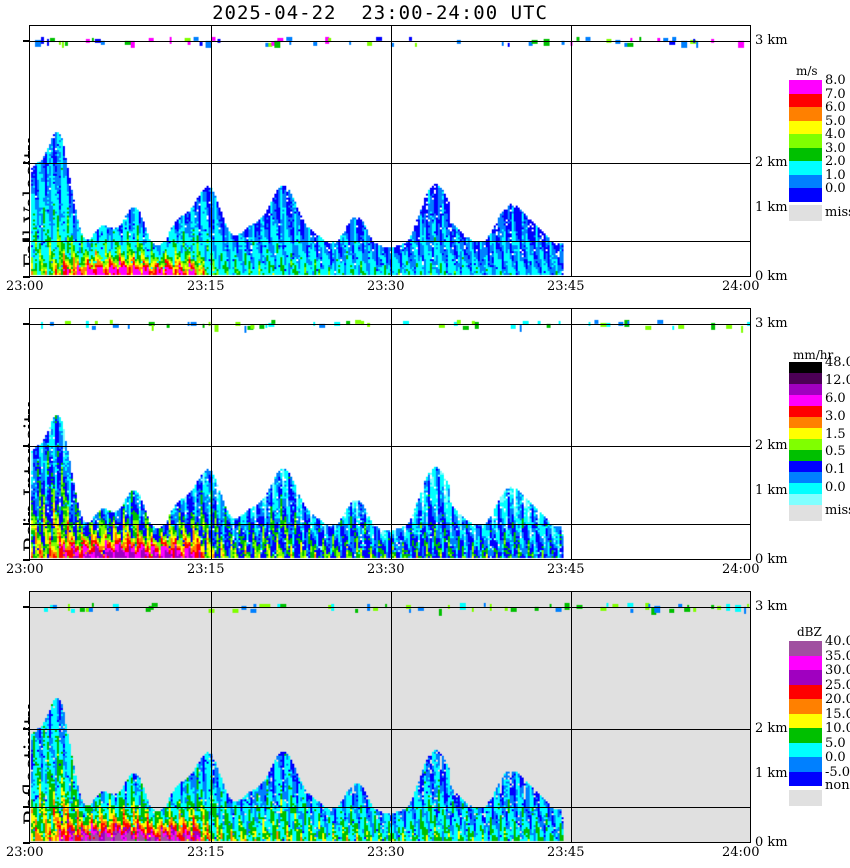  Describe the element at coordinates (835, 398) in the screenshot. I see `colorbar-tick-2: 6.0` at that location.